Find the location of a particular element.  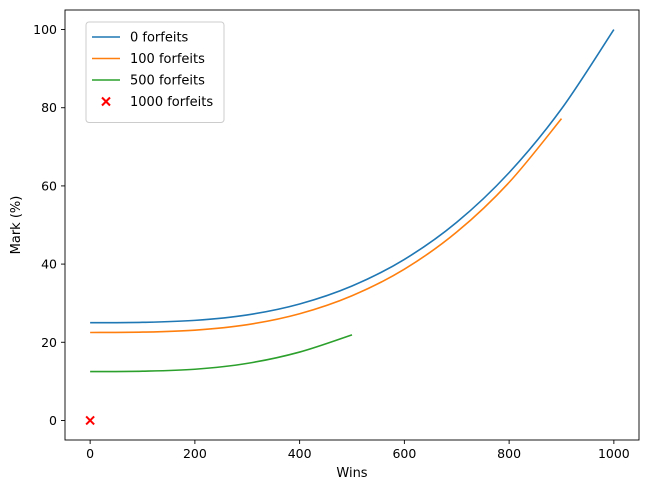

legend-box is located at coordinates (155, 72).